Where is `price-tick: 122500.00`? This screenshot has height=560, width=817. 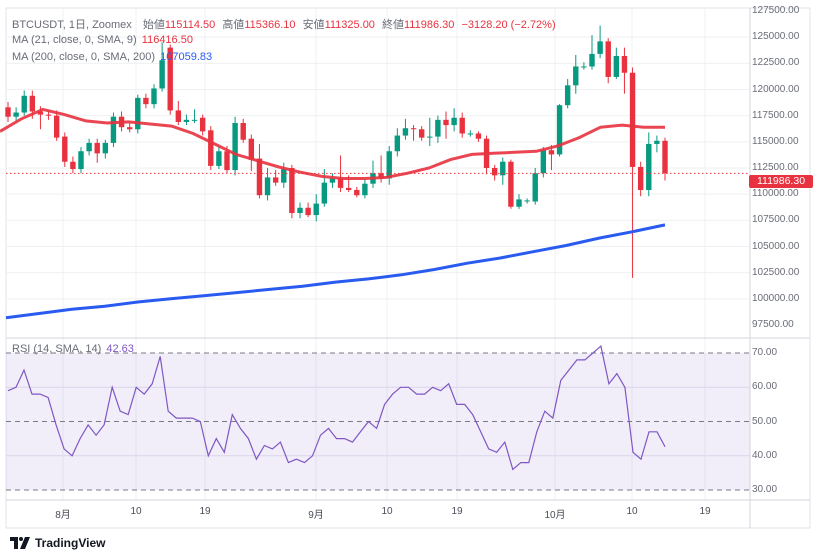 price-tick: 122500.00 is located at coordinates (776, 63).